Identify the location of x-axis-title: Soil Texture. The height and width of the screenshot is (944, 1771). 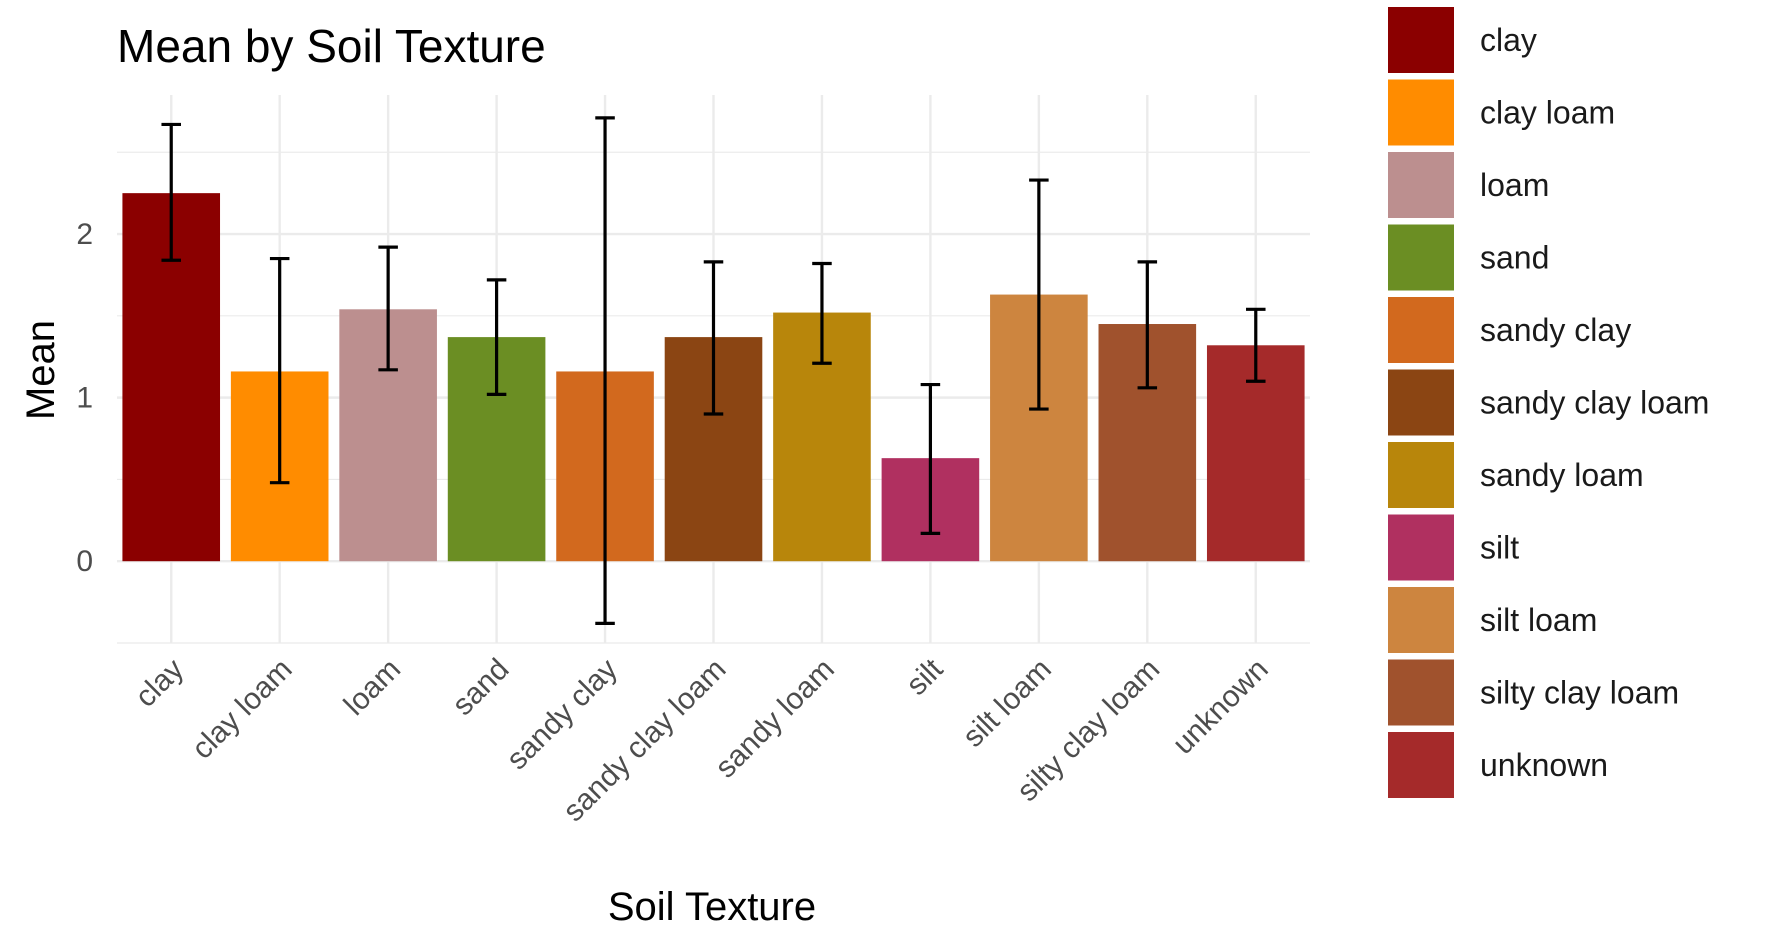
(712, 907).